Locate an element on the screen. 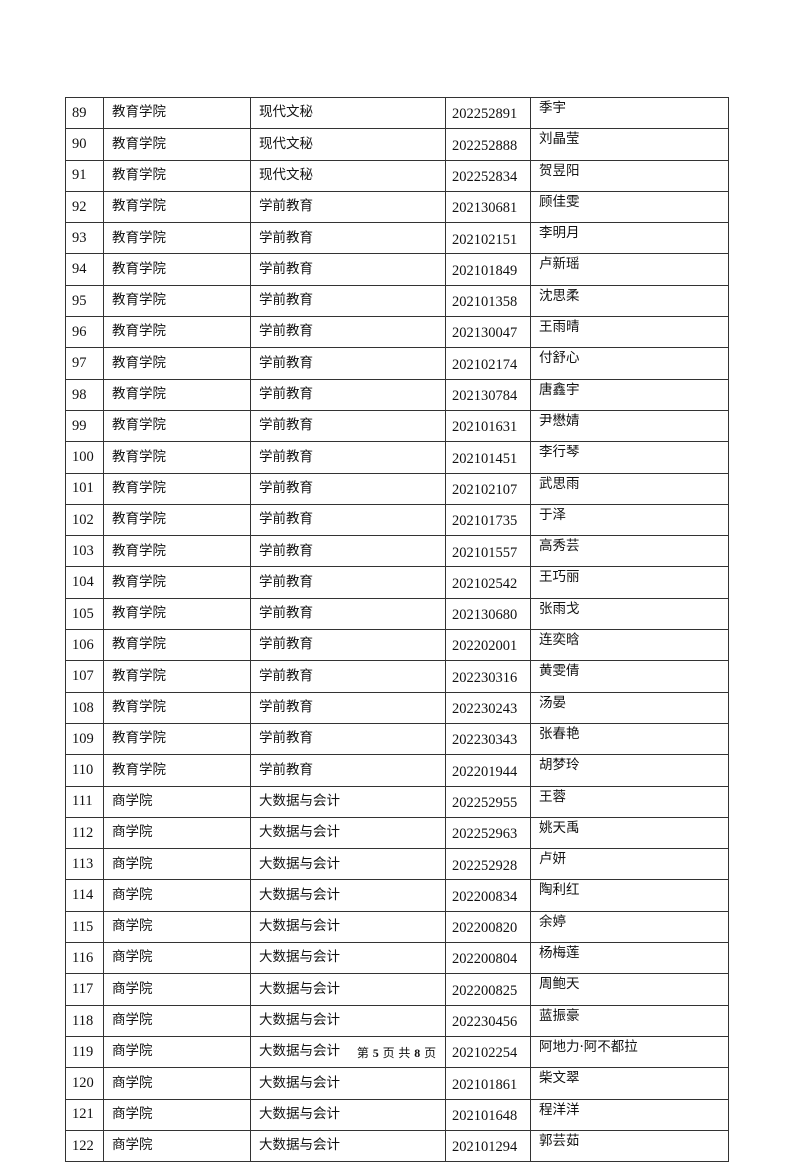 This screenshot has height=1162, width=793. student-name-cell: 王巧丽 is located at coordinates (629, 582).